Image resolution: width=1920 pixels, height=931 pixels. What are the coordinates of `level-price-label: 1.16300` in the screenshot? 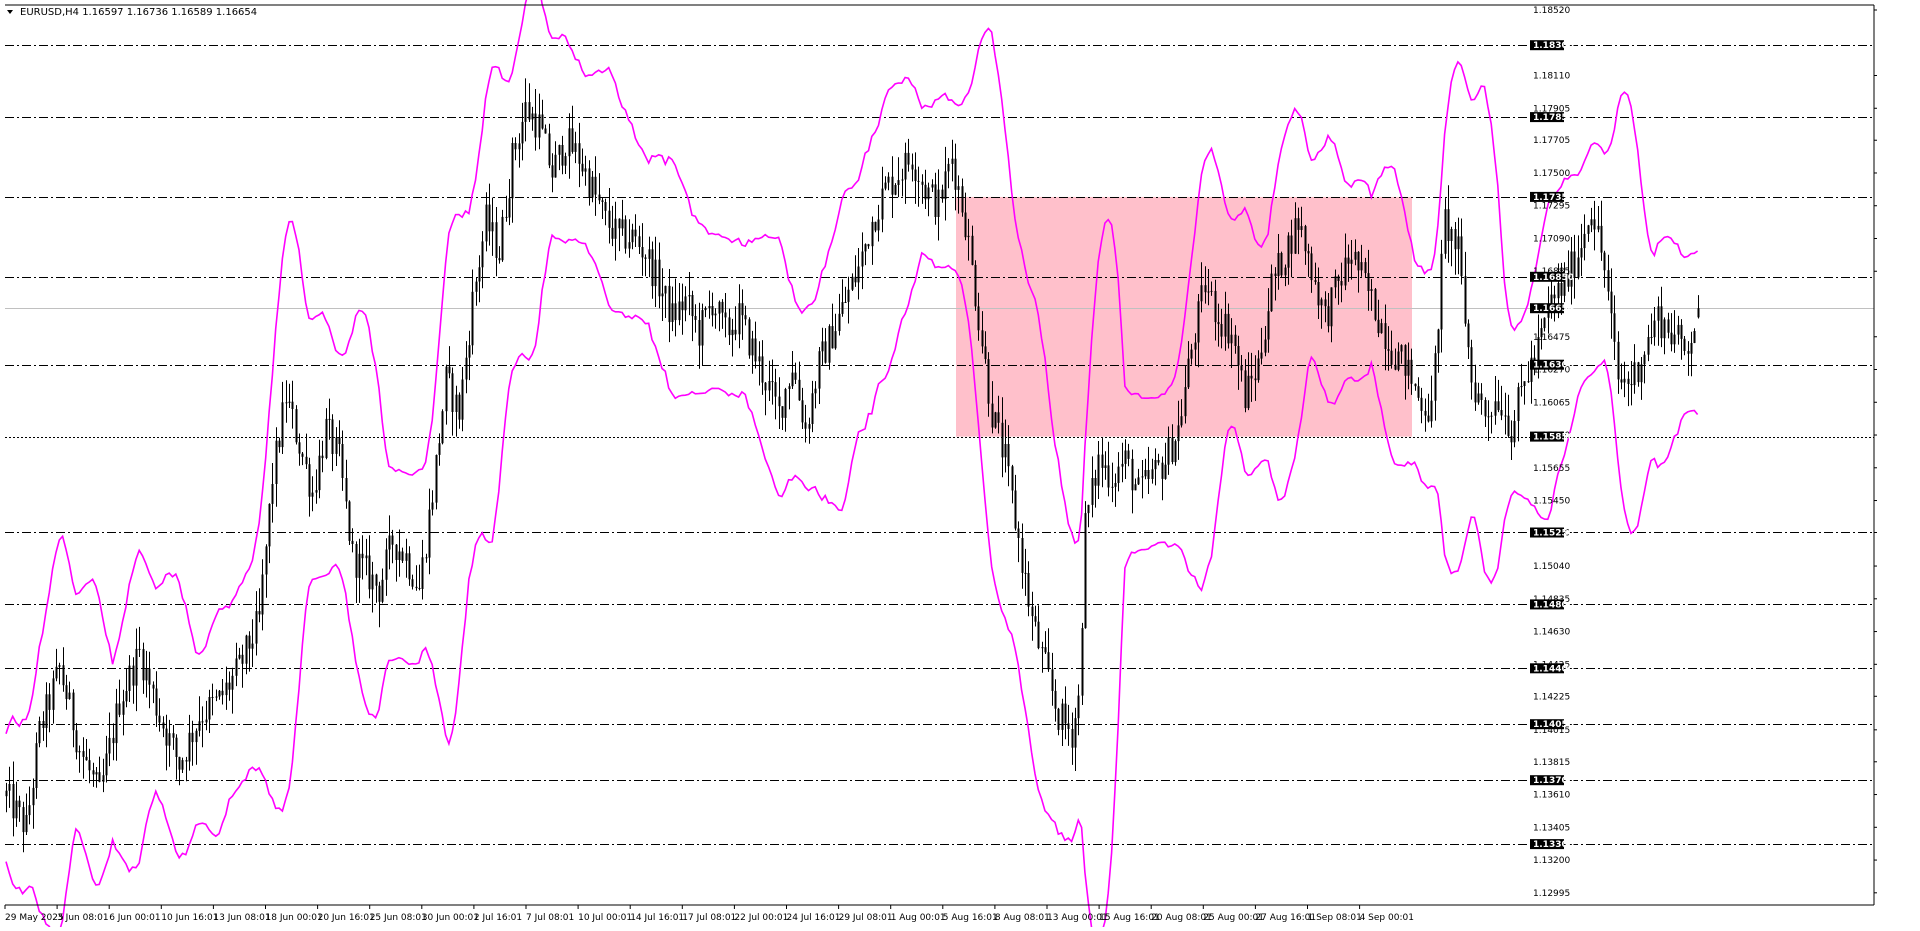 It's located at (1553, 366).